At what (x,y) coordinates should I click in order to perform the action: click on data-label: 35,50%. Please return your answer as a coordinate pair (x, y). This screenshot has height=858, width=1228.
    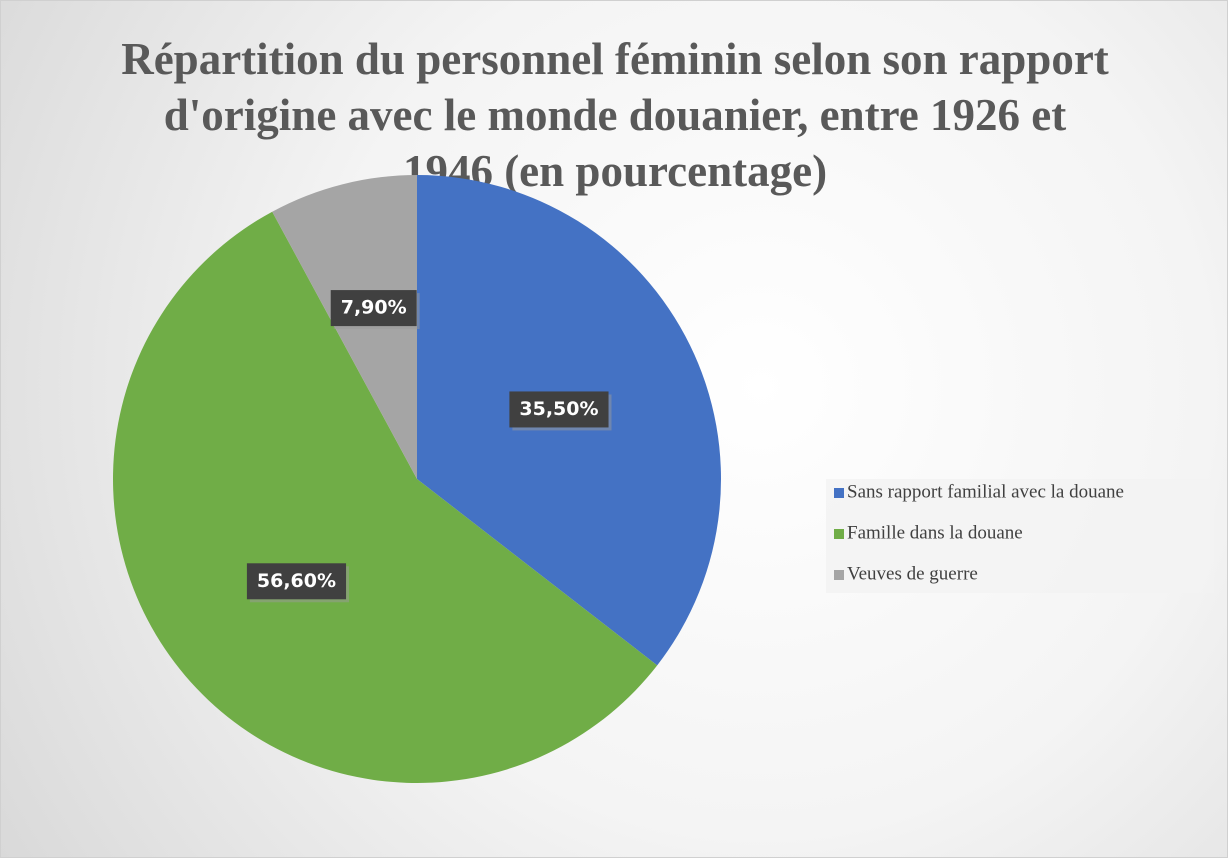
    Looking at the image, I should click on (558, 409).